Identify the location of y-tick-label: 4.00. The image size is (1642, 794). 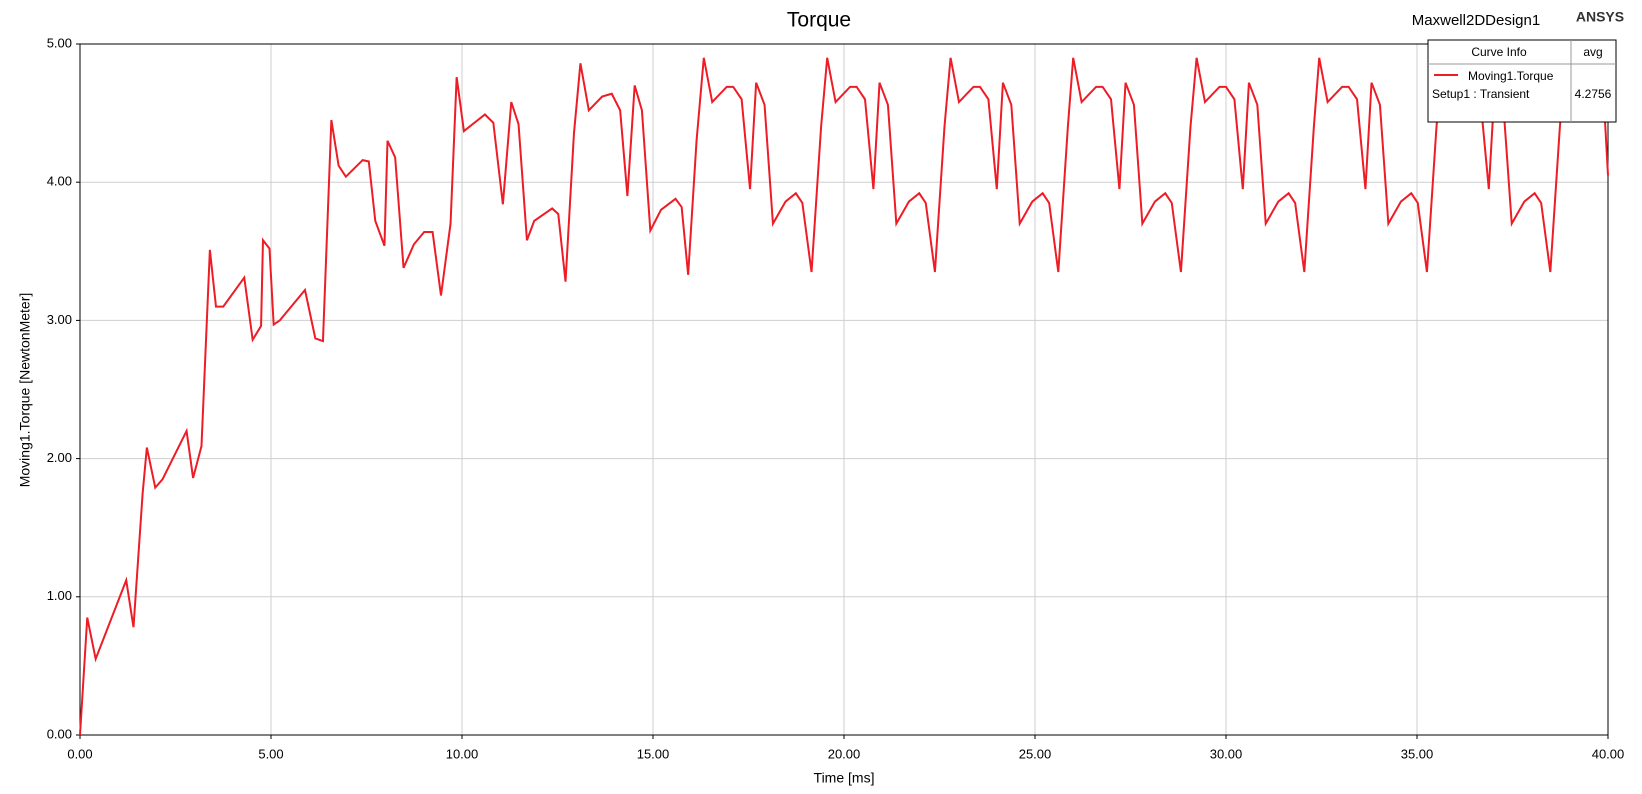
(59, 181).